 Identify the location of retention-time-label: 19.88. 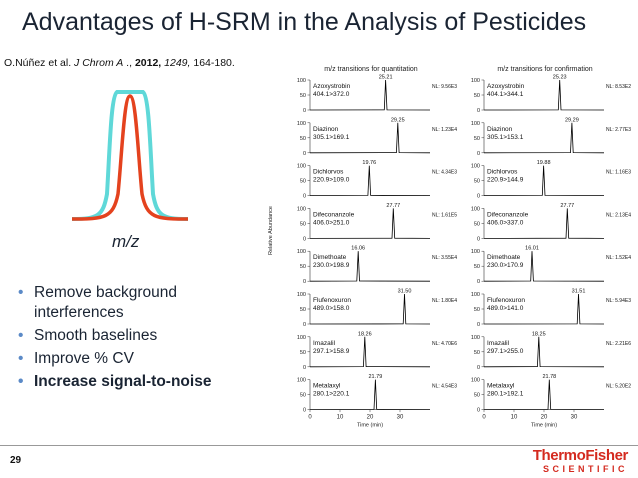
(544, 163).